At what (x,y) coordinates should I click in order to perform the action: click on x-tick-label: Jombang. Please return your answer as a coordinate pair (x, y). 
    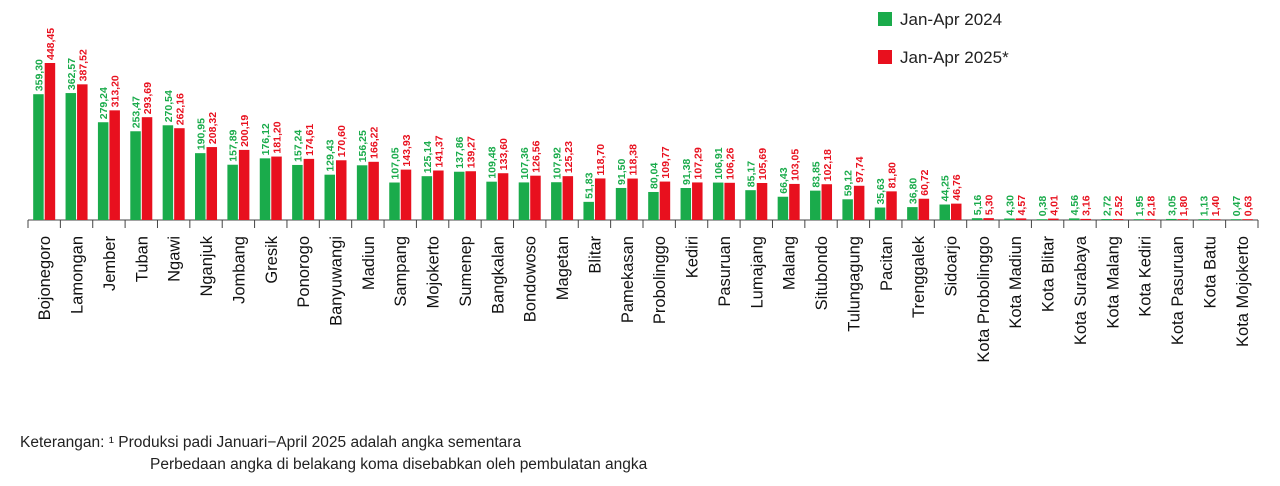
    Looking at the image, I should click on (239, 270).